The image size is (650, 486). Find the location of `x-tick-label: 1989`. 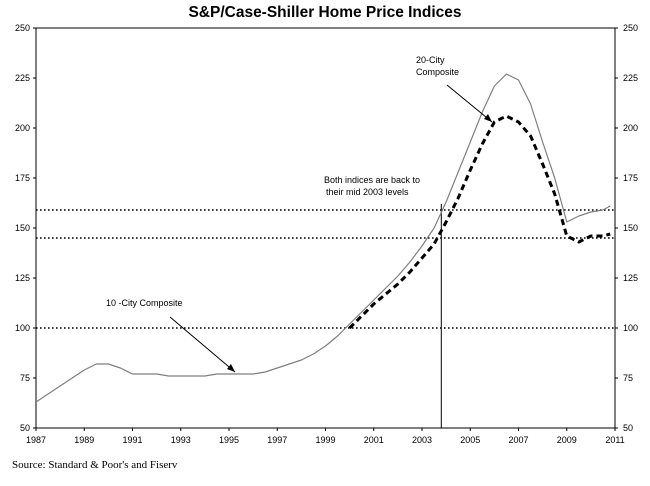

x-tick-label: 1989 is located at coordinates (84, 440).